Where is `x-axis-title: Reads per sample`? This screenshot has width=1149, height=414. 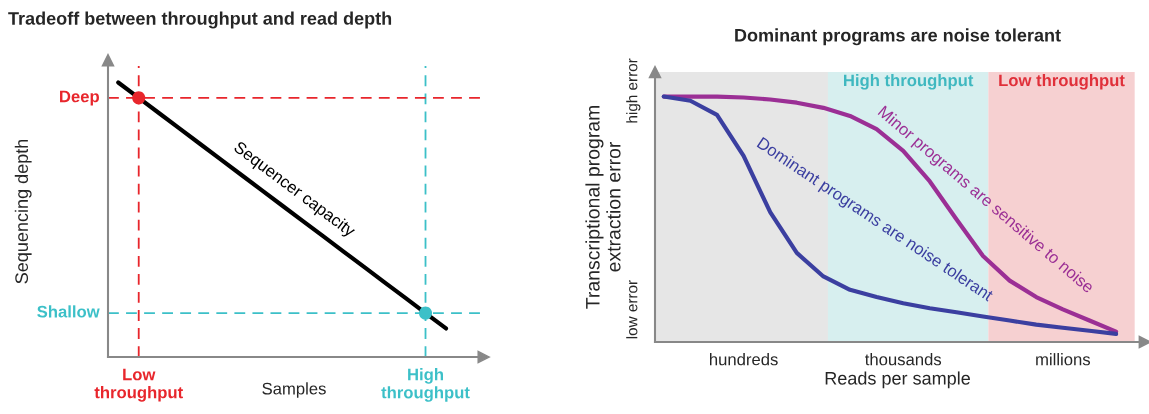
x-axis-title: Reads per sample is located at coordinates (897, 380).